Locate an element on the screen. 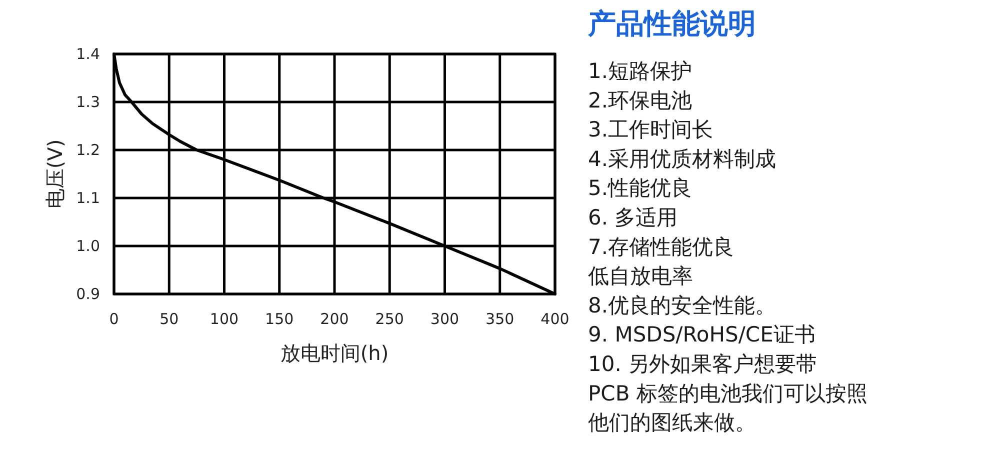  text: 3.工作时间长 is located at coordinates (651, 130).